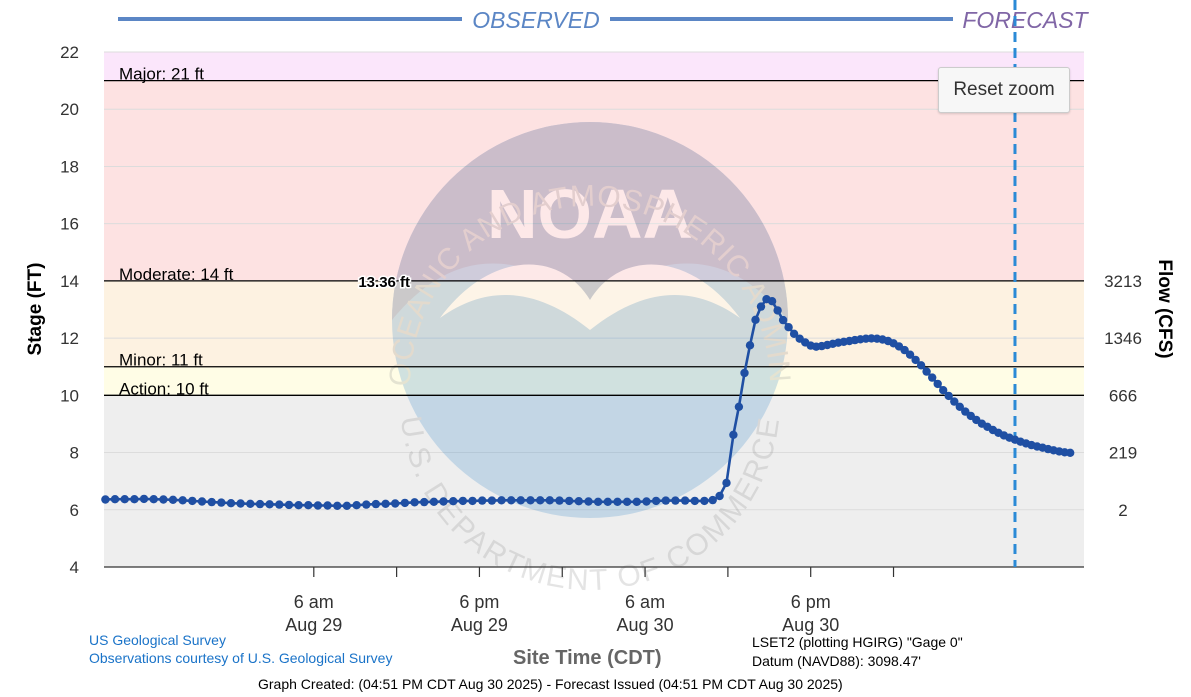 This screenshot has height=697, width=1191. I want to click on usgs-link: US Geological Survey, so click(157, 640).